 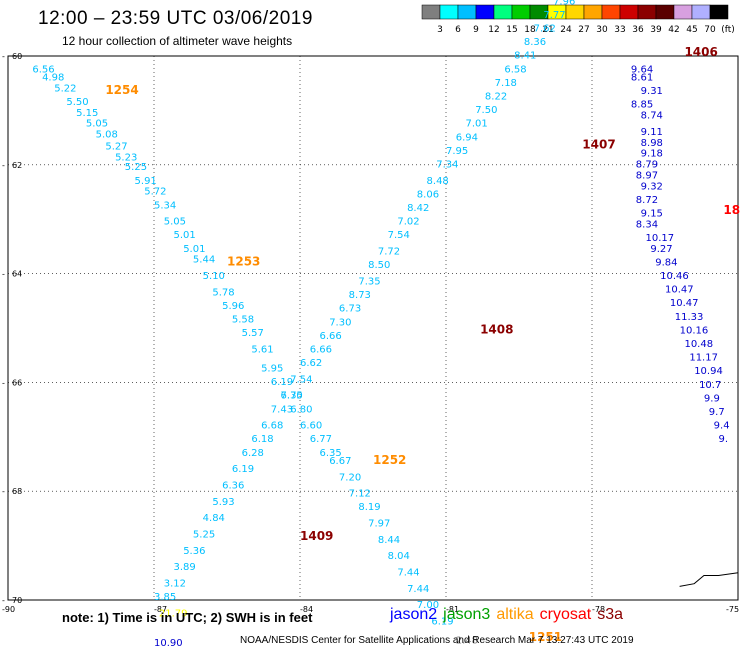 What do you see at coordinates (458, 30) in the screenshot?
I see `color-scale-label: 6` at bounding box center [458, 30].